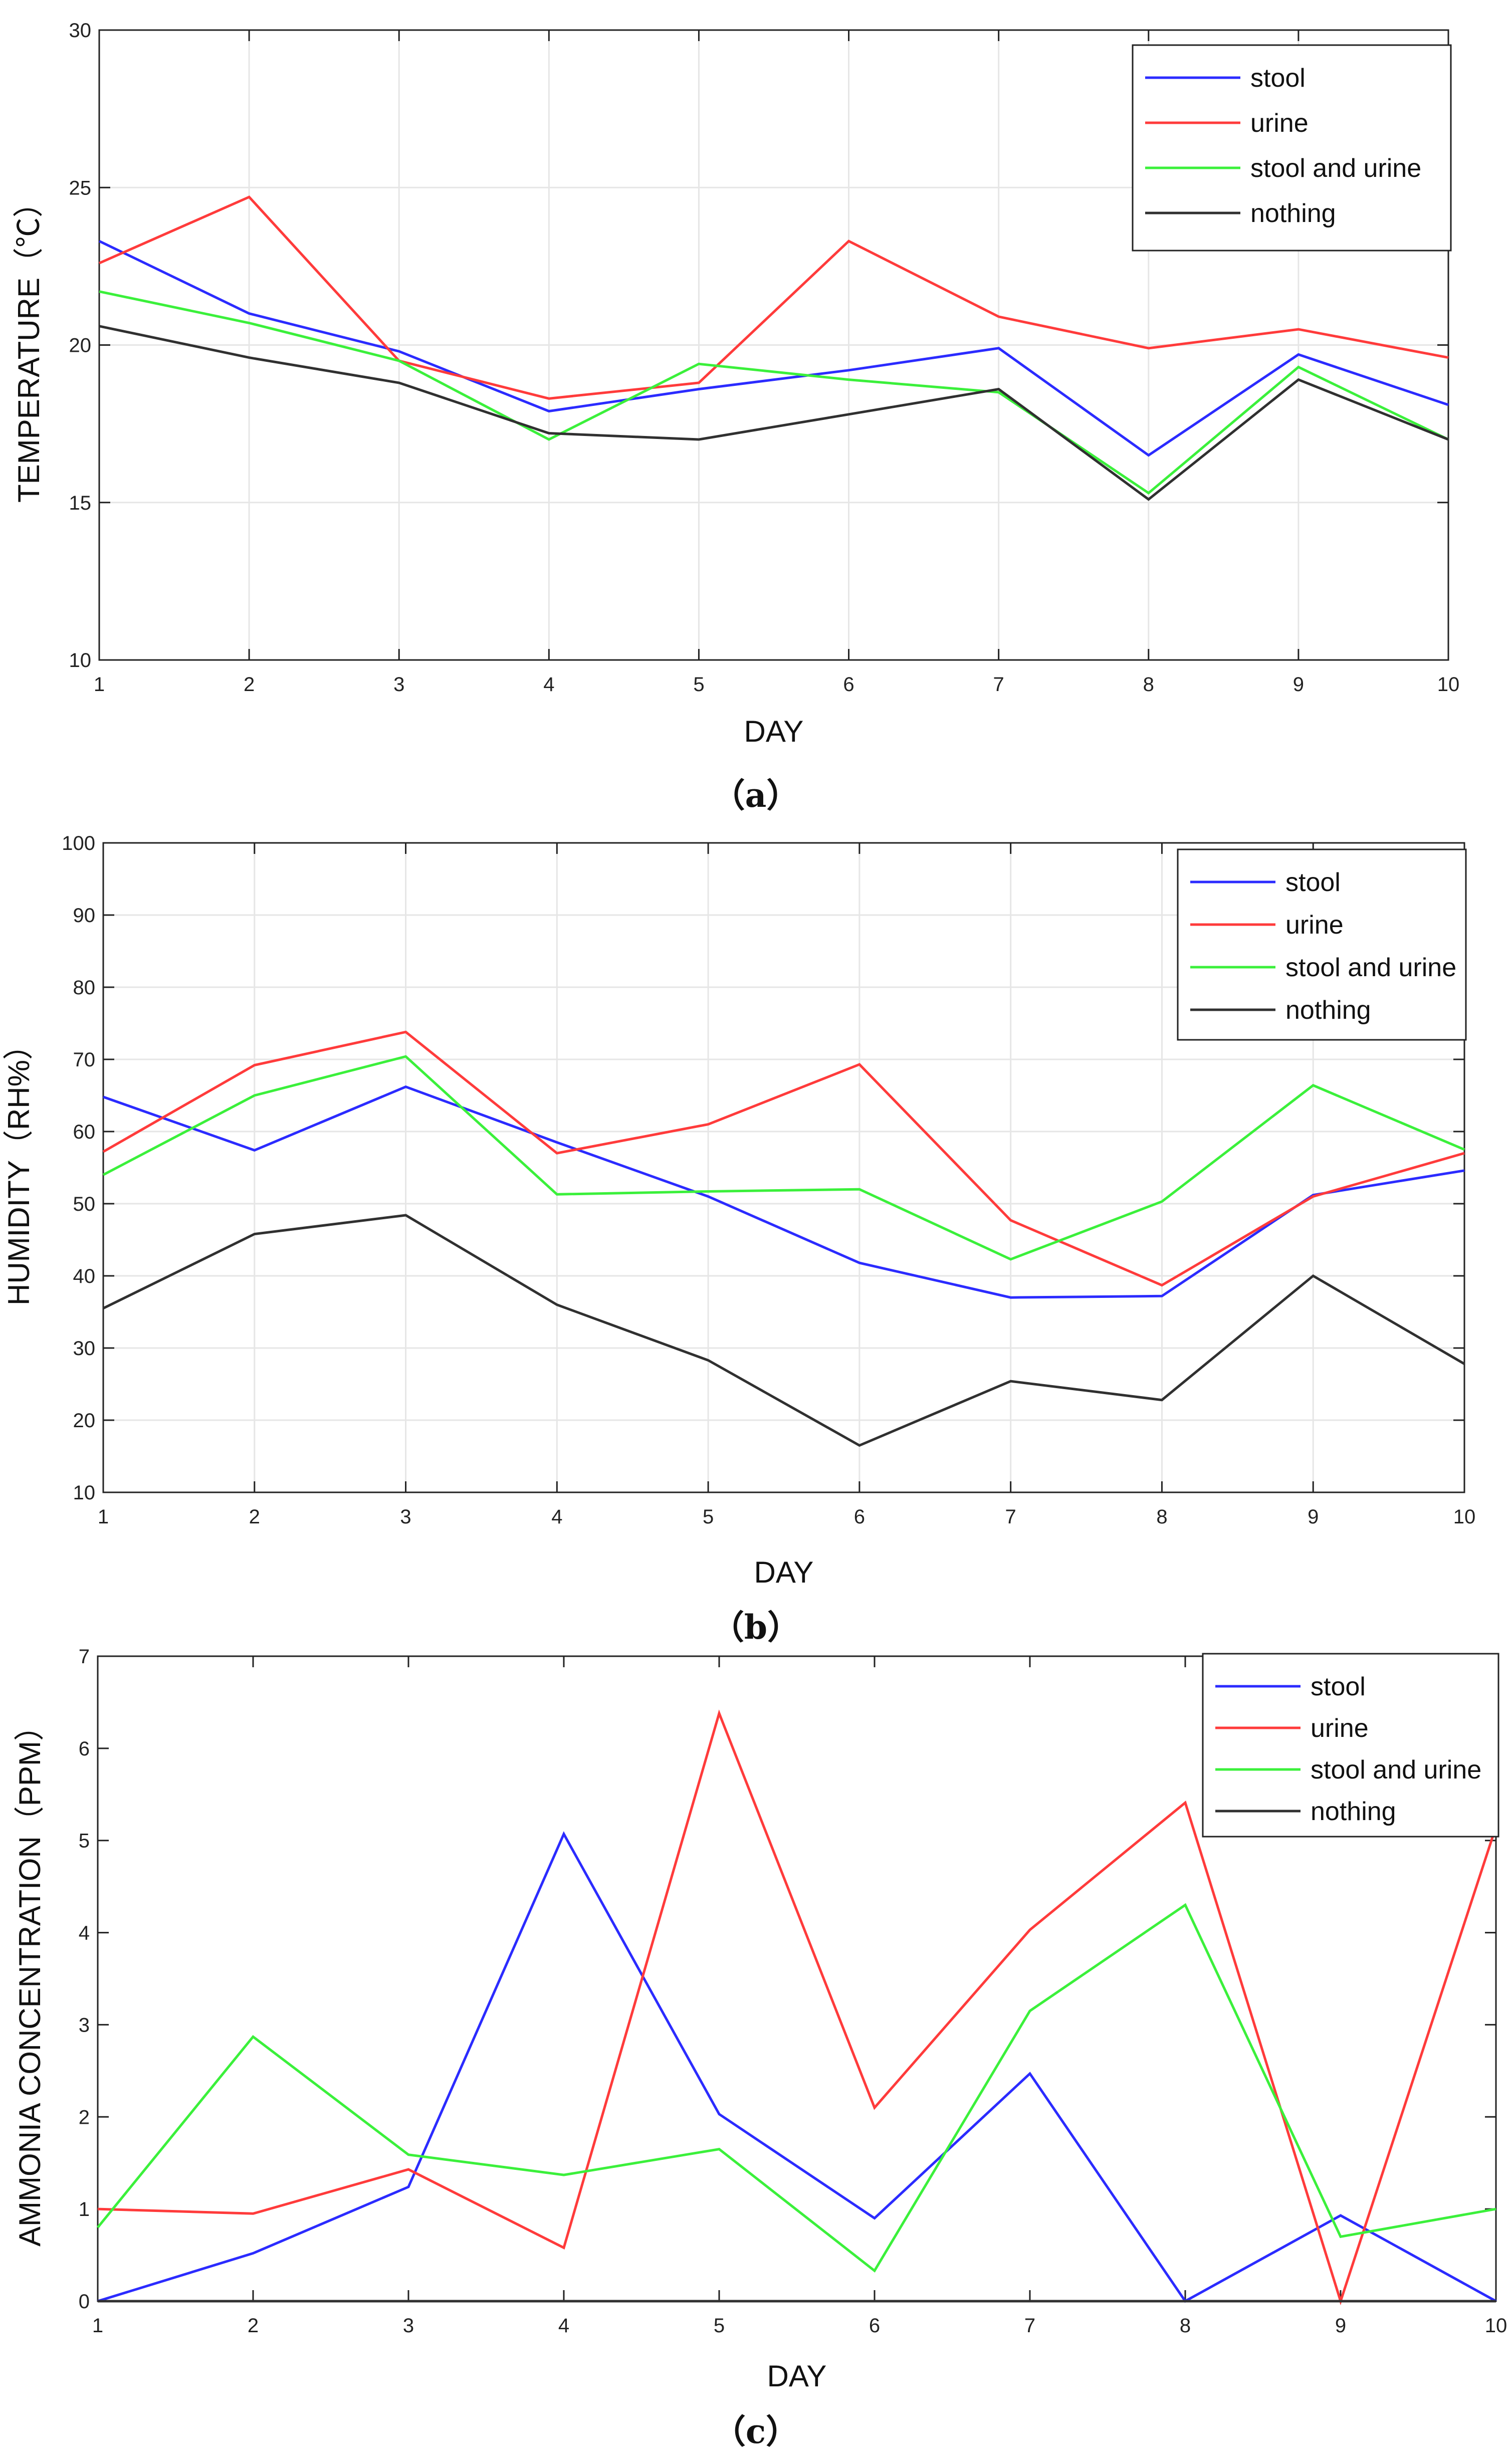 The height and width of the screenshot is (2452, 1512). Describe the element at coordinates (84, 2117) in the screenshot. I see `y-tick-label: 2` at that location.